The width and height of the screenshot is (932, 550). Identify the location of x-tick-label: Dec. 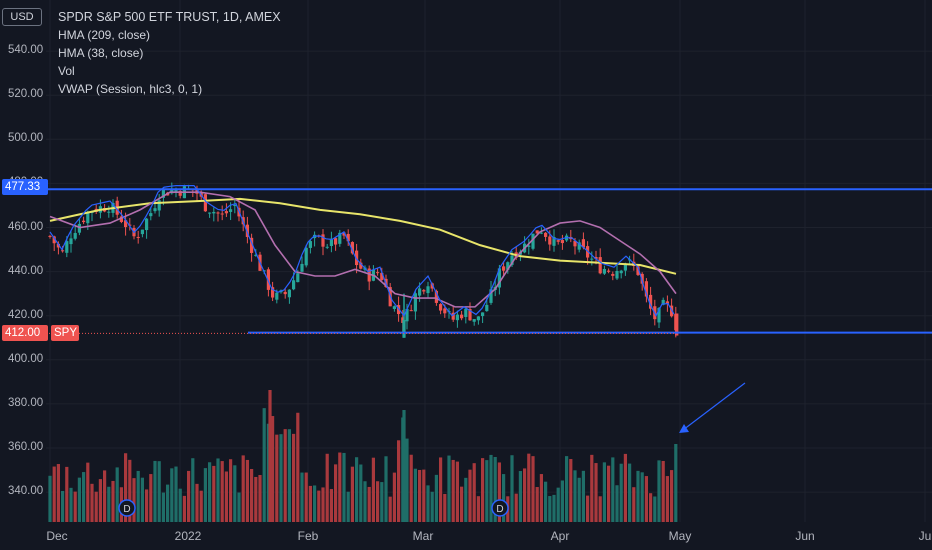
(57, 536).